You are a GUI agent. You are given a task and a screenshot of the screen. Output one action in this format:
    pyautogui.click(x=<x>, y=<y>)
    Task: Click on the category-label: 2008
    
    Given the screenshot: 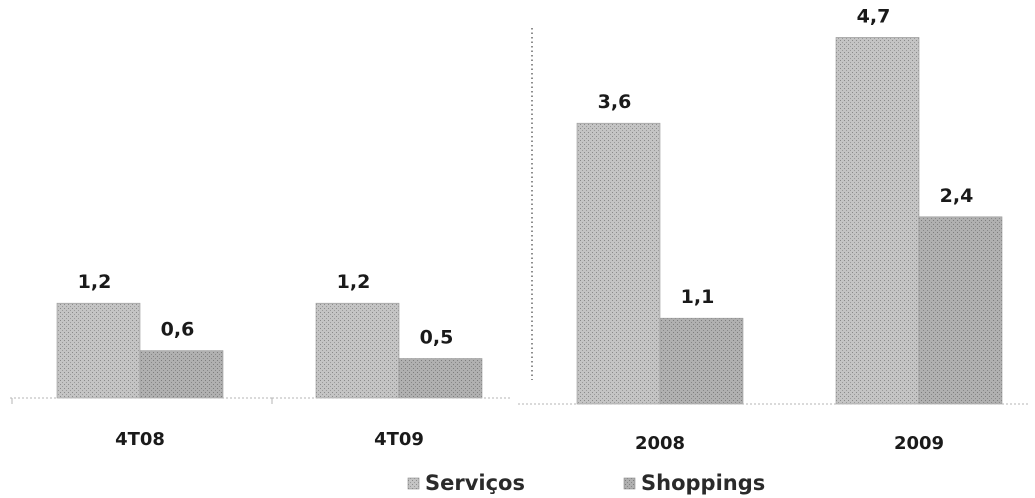 What is the action you would take?
    pyautogui.click(x=660, y=443)
    